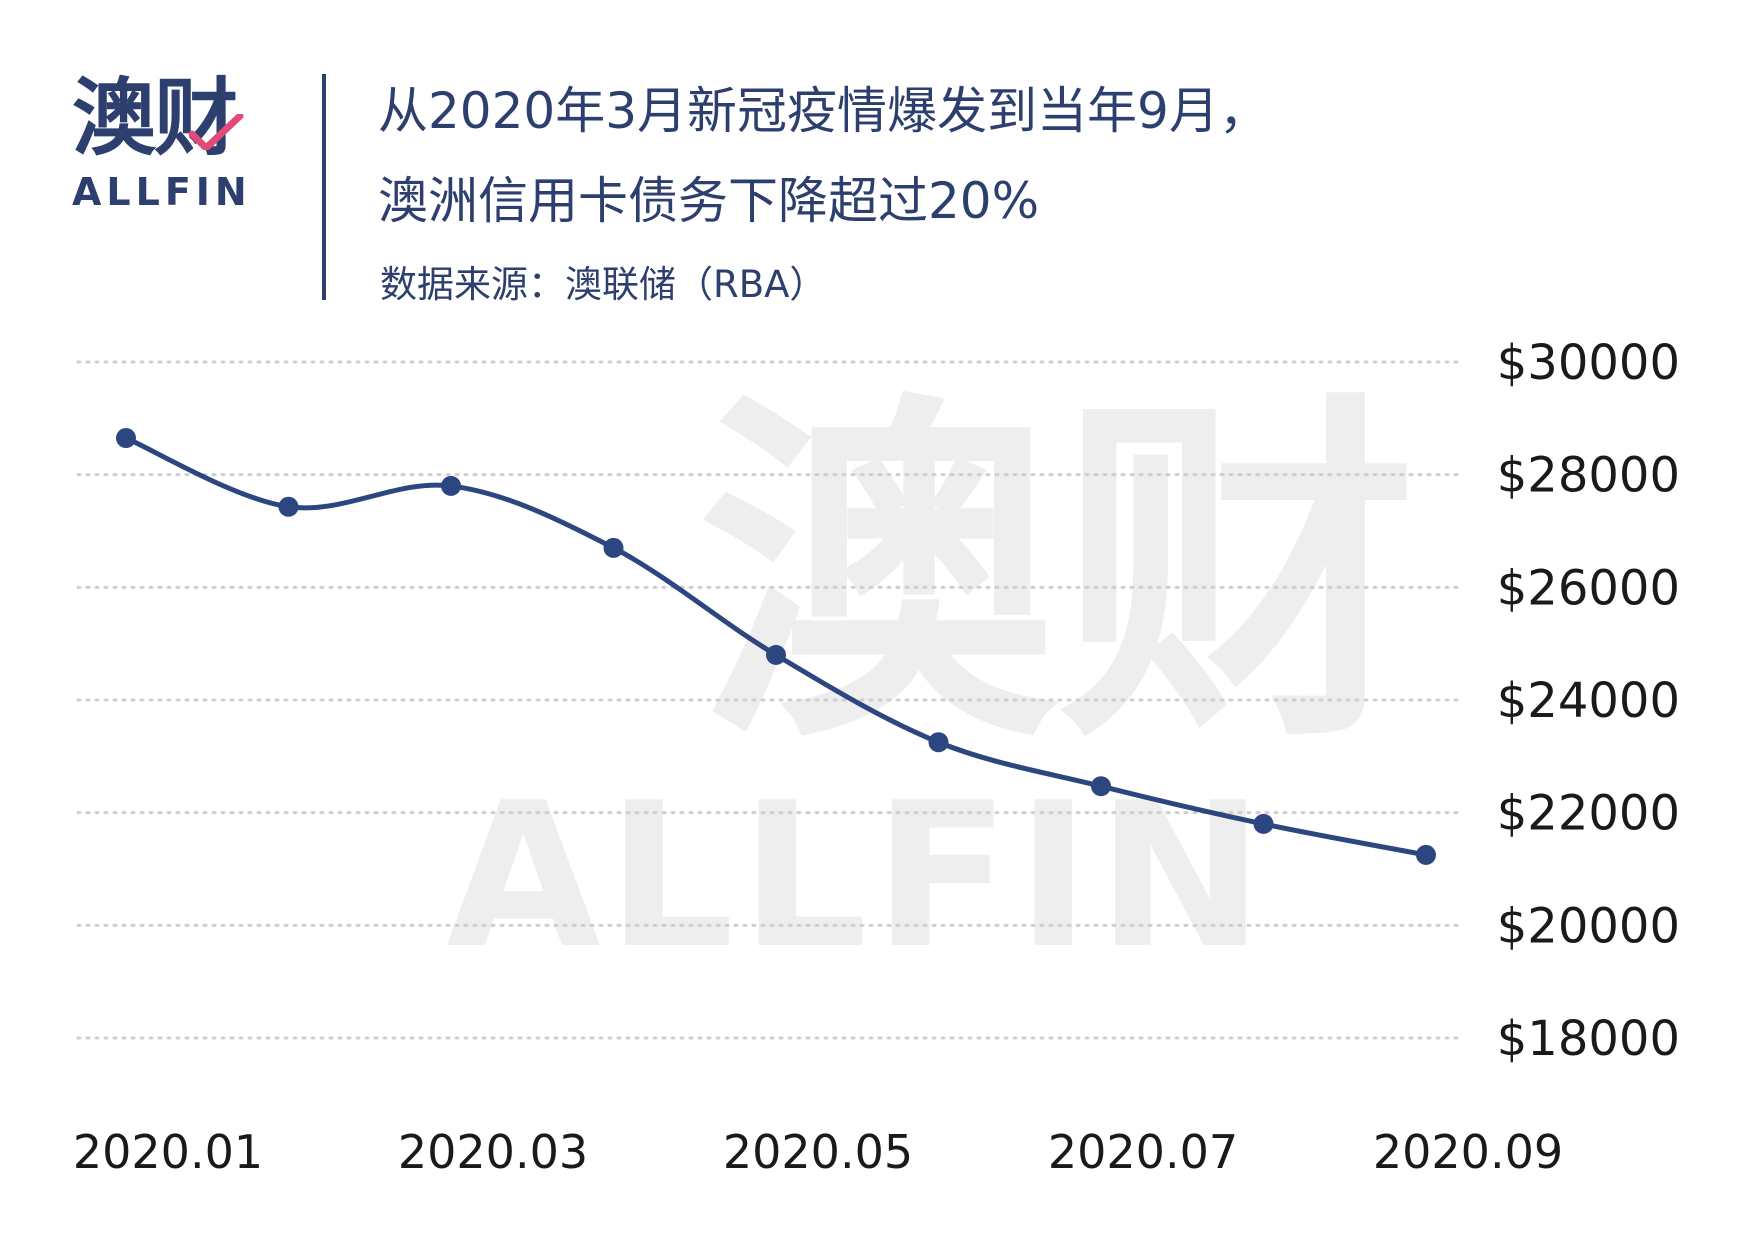  Describe the element at coordinates (1588, 814) in the screenshot. I see `y-tick-label: $22000` at that location.